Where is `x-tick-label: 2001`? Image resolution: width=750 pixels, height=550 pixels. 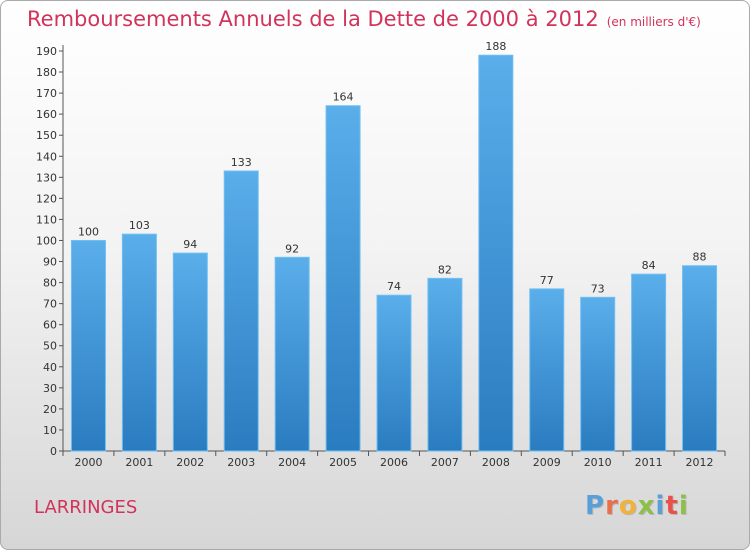 x-tick-label: 2001 is located at coordinates (139, 462).